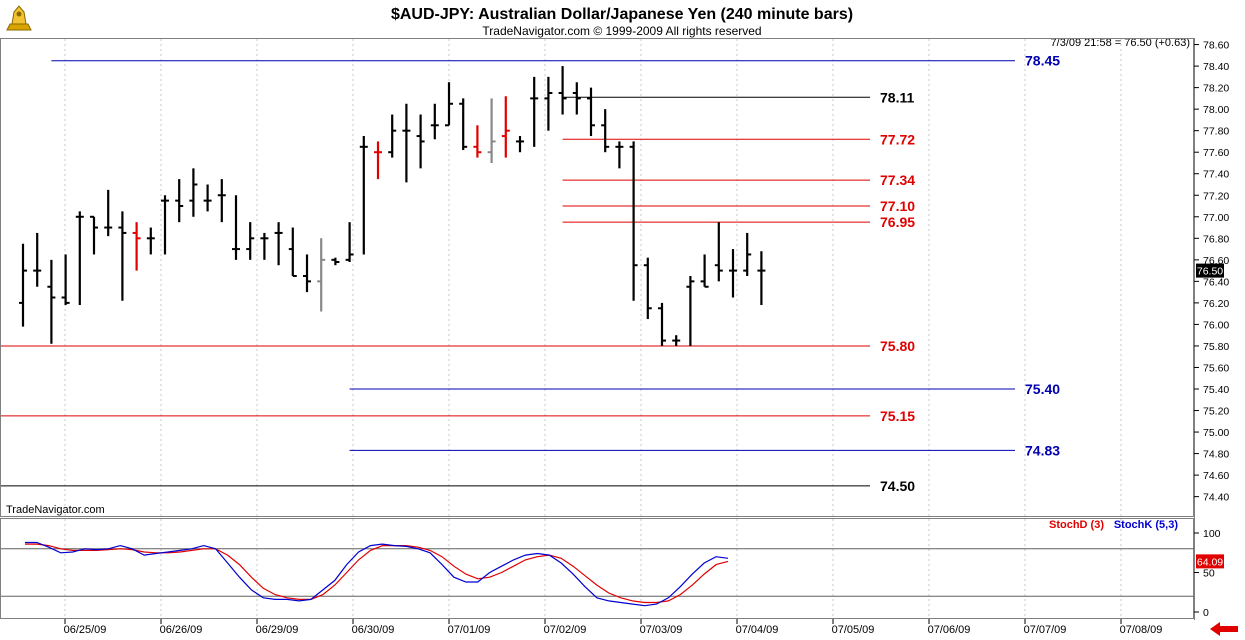 This screenshot has height=640, width=1245. What do you see at coordinates (1141, 630) in the screenshot?
I see `date-tick-label: 07/08/09` at bounding box center [1141, 630].